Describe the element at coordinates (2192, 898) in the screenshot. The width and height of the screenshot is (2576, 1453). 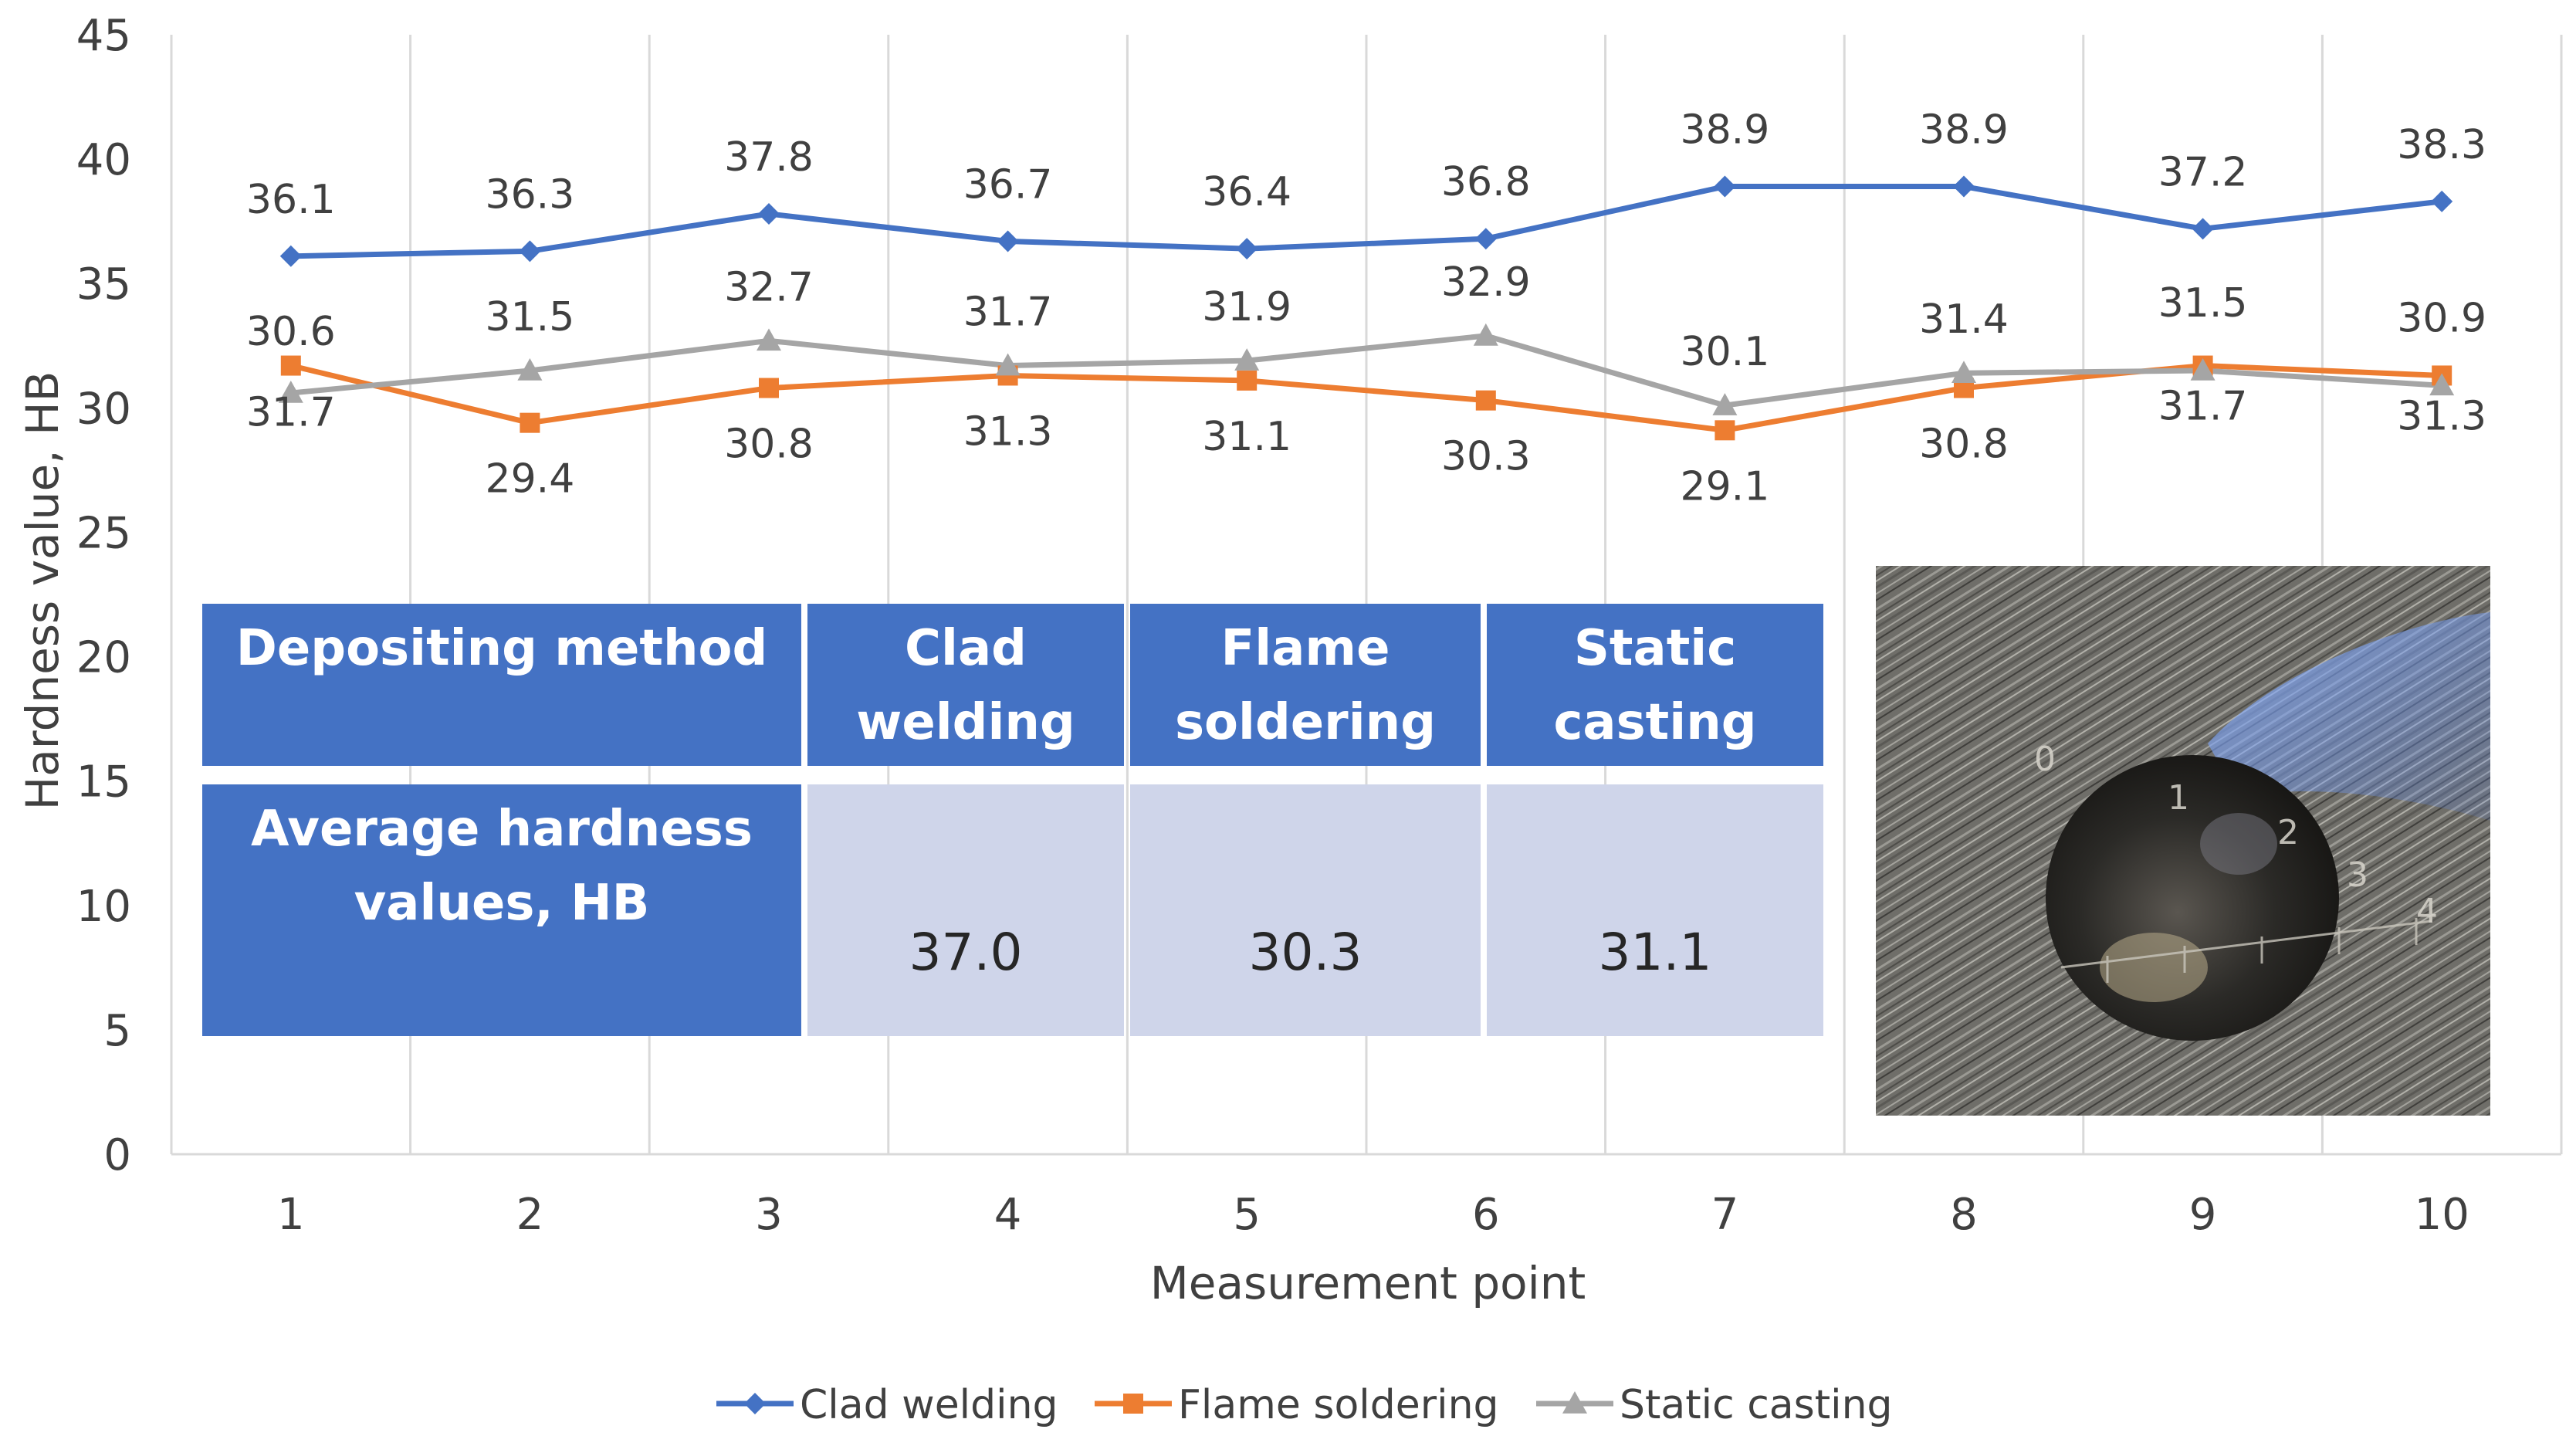
I see `photo-indentation` at that location.